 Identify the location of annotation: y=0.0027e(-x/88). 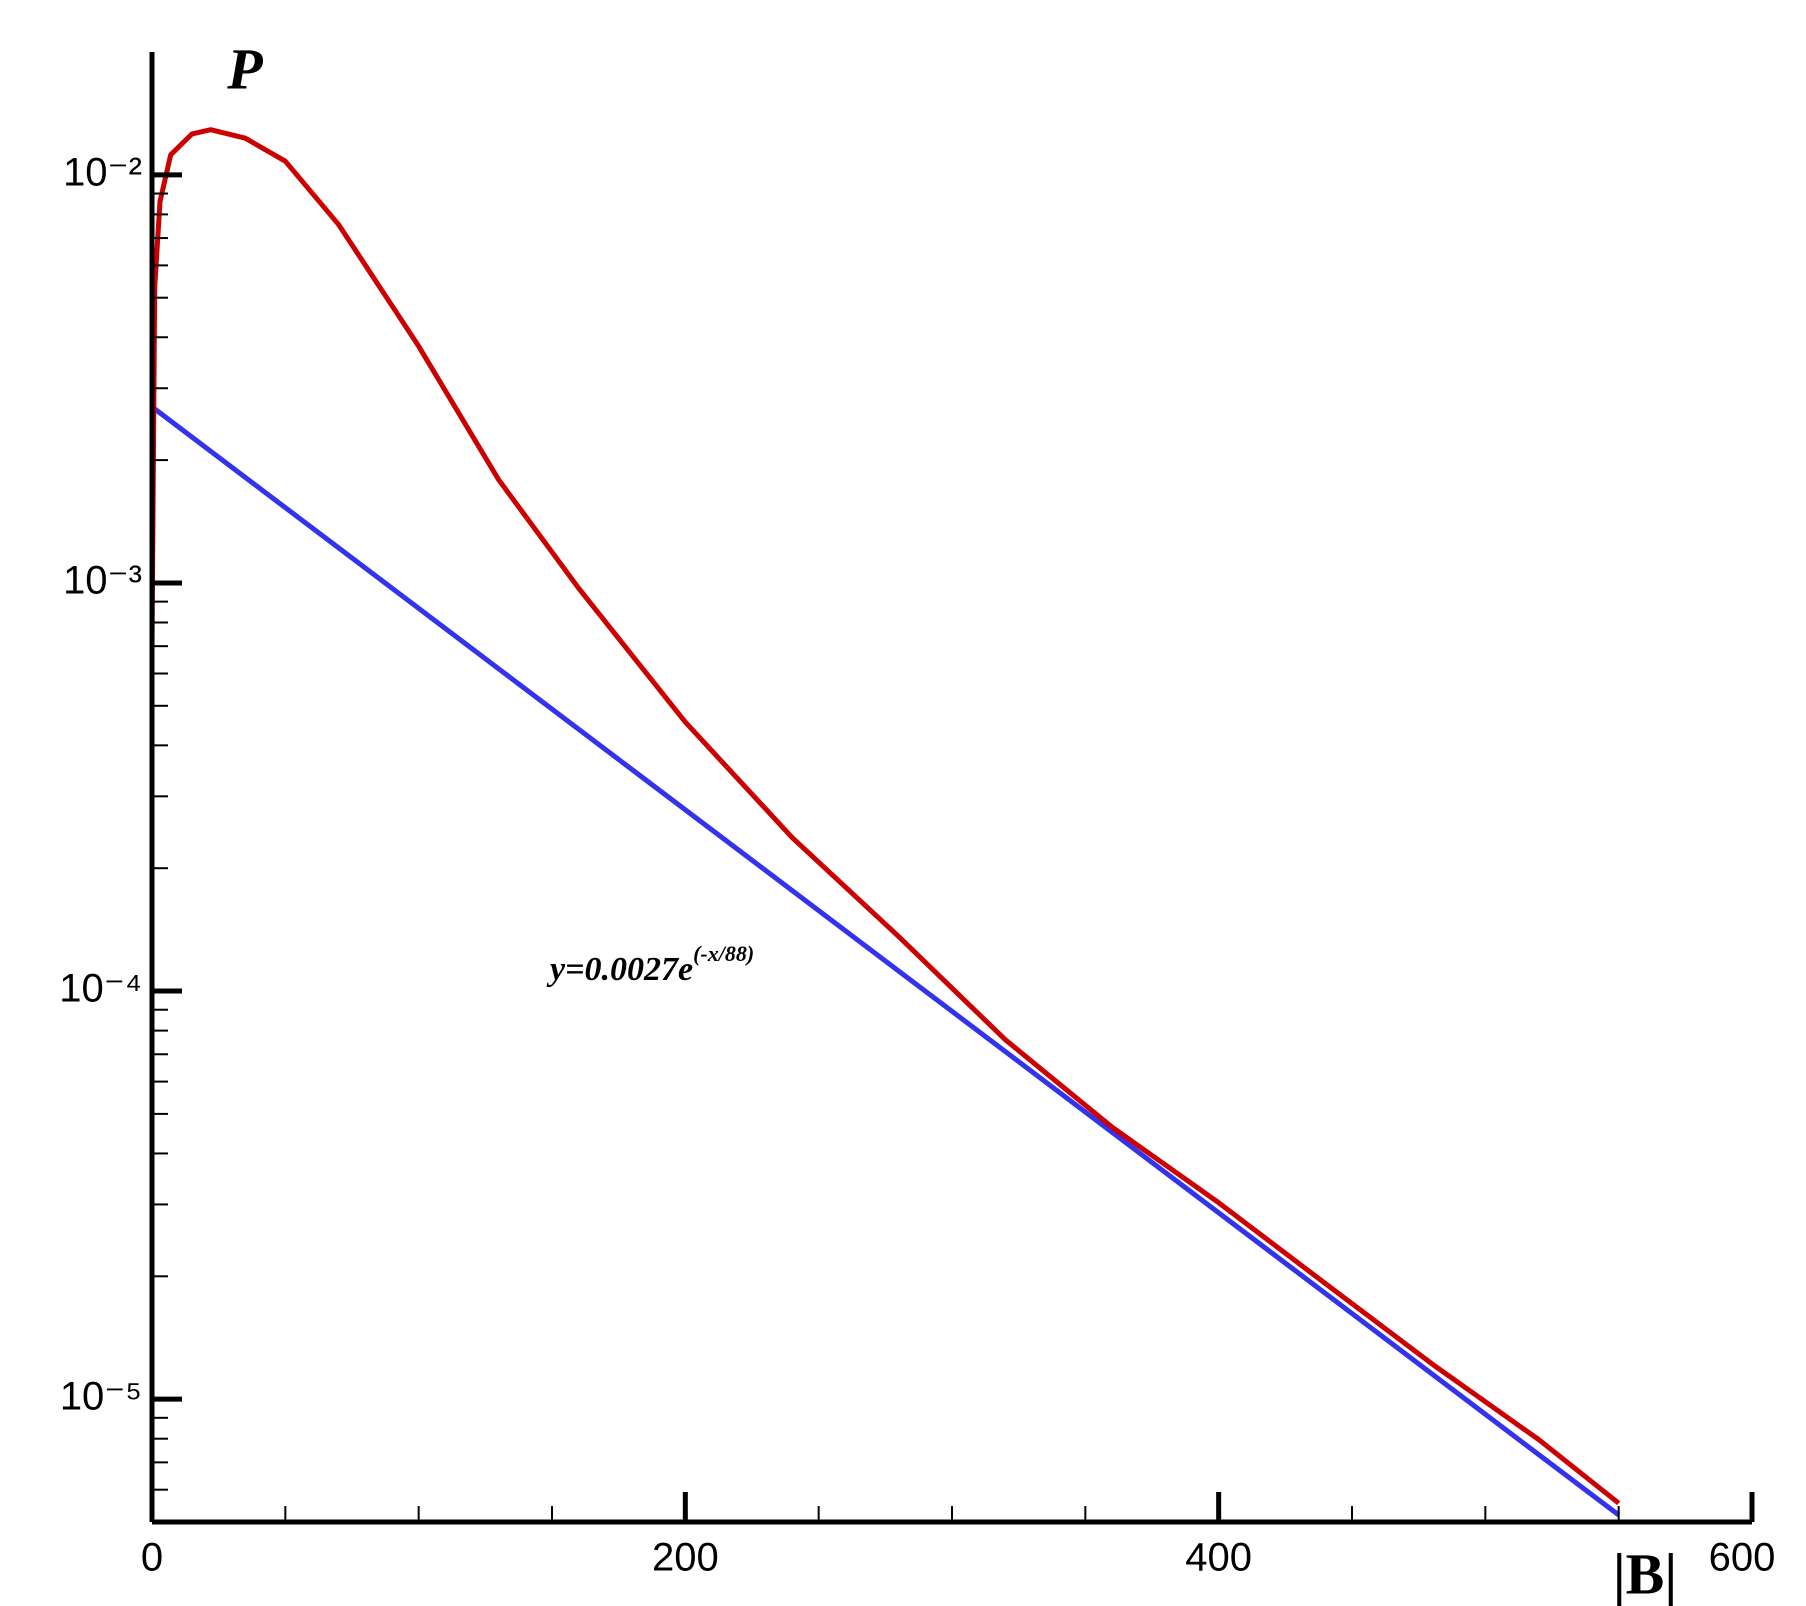
(650, 964).